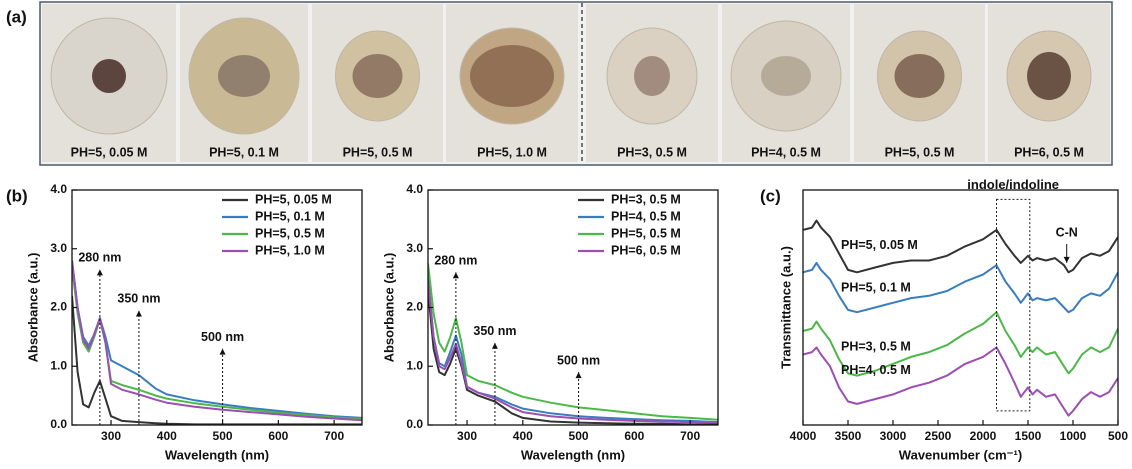 The image size is (1132, 469). I want to click on legend-label: PH=4, 0.5 M, so click(646, 216).